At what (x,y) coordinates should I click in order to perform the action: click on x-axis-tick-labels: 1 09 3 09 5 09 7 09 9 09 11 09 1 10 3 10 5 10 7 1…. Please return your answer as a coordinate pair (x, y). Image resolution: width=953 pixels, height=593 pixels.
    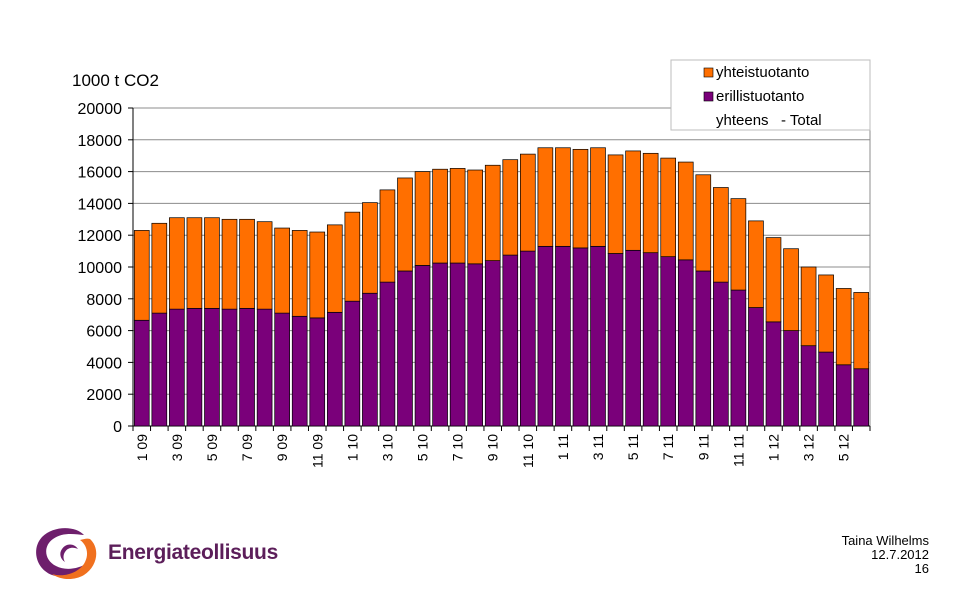
    Looking at the image, I should click on (493, 451).